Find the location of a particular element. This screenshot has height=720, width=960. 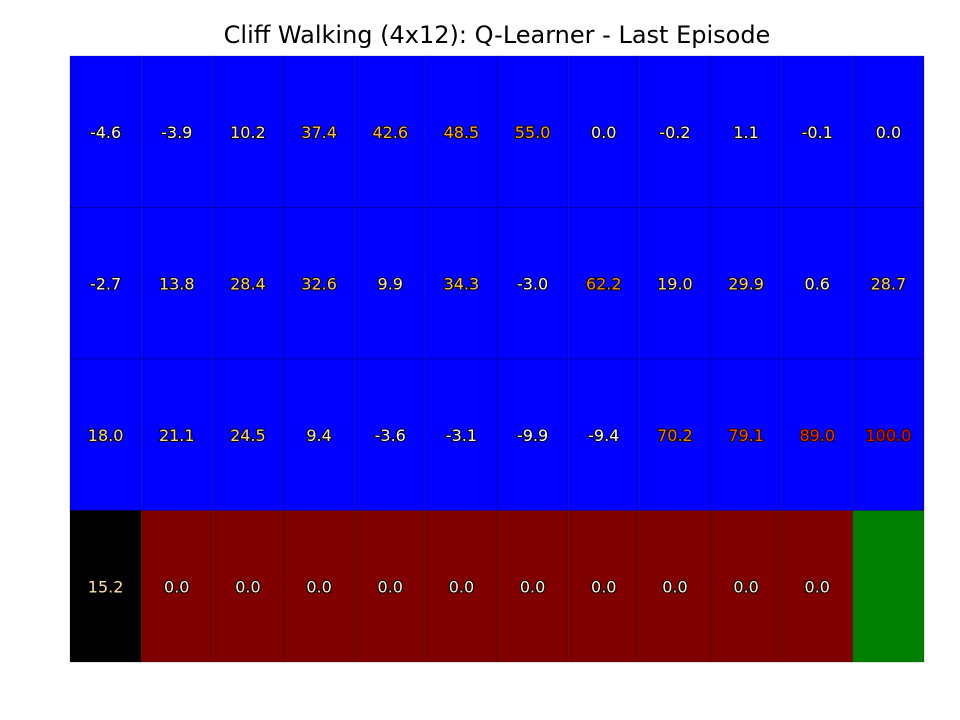

heatmap-cell-open-r2-c11 is located at coordinates (888, 434).